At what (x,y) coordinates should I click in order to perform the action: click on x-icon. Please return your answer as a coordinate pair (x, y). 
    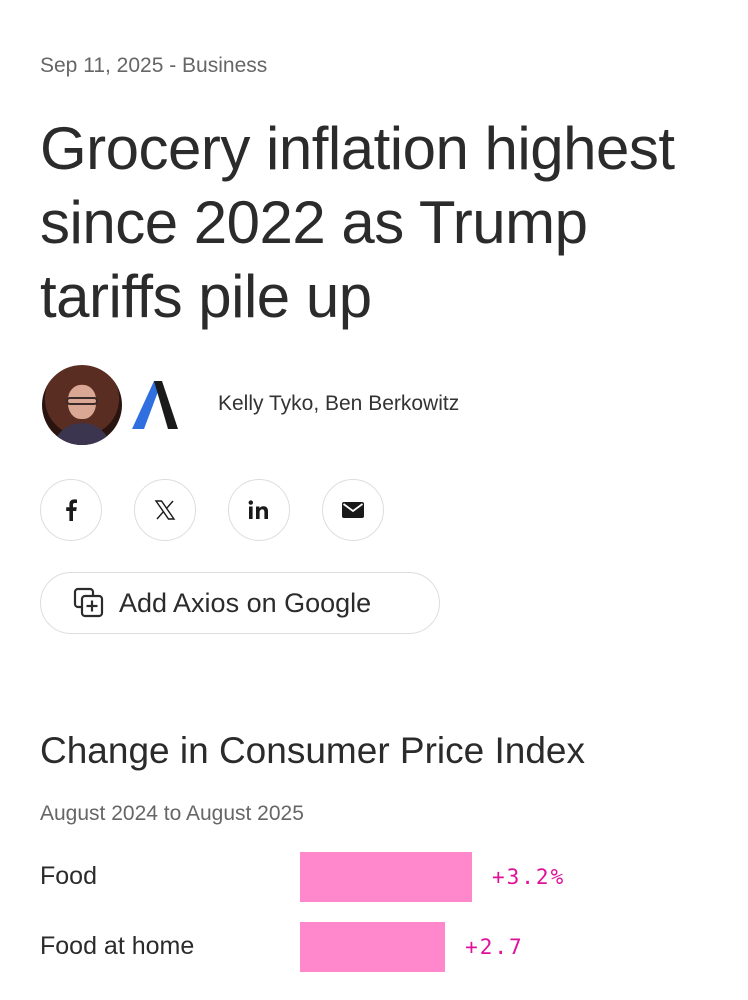
    Looking at the image, I should click on (165, 510).